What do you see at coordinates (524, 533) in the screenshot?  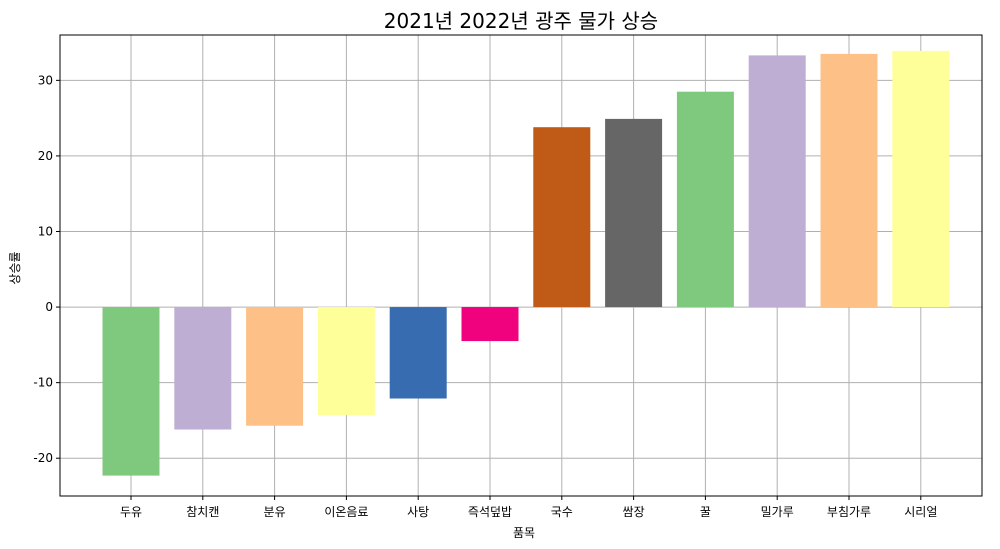 I see `x-axis-label: 품목` at bounding box center [524, 533].